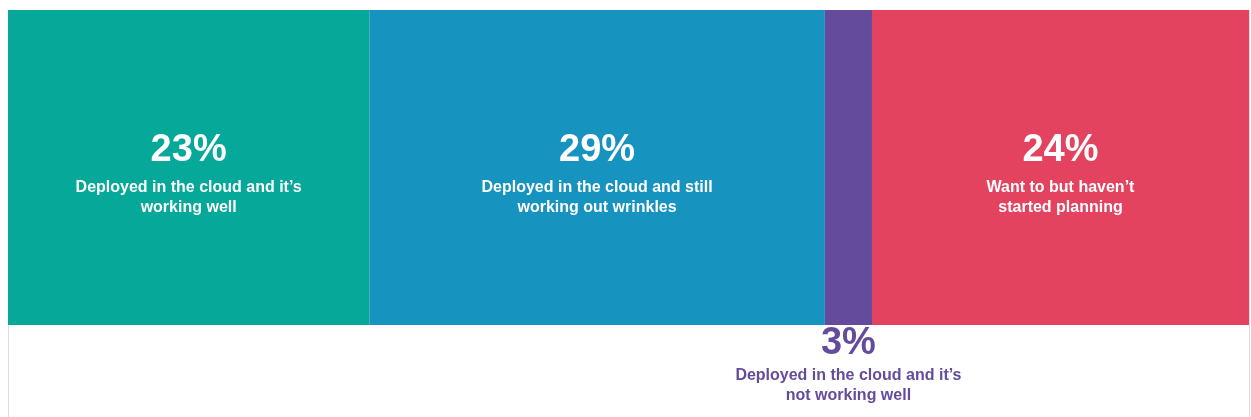 The image size is (1251, 417). What do you see at coordinates (188, 196) in the screenshot?
I see `series-label: Deployed in the cloud and it’s working well` at bounding box center [188, 196].